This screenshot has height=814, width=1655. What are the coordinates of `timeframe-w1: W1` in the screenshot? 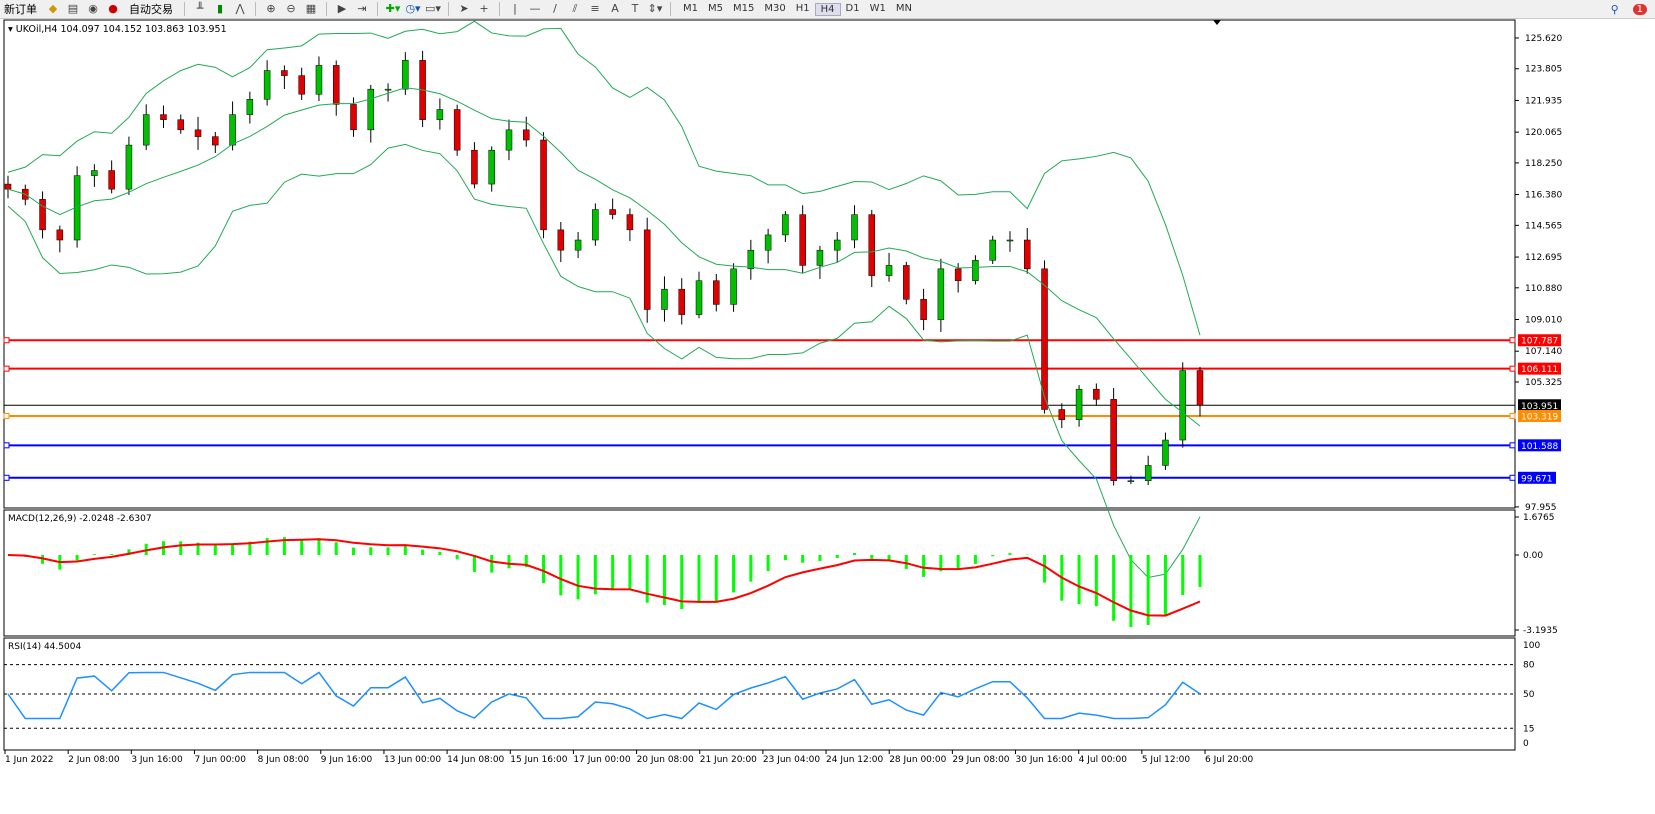 It's located at (877, 8).